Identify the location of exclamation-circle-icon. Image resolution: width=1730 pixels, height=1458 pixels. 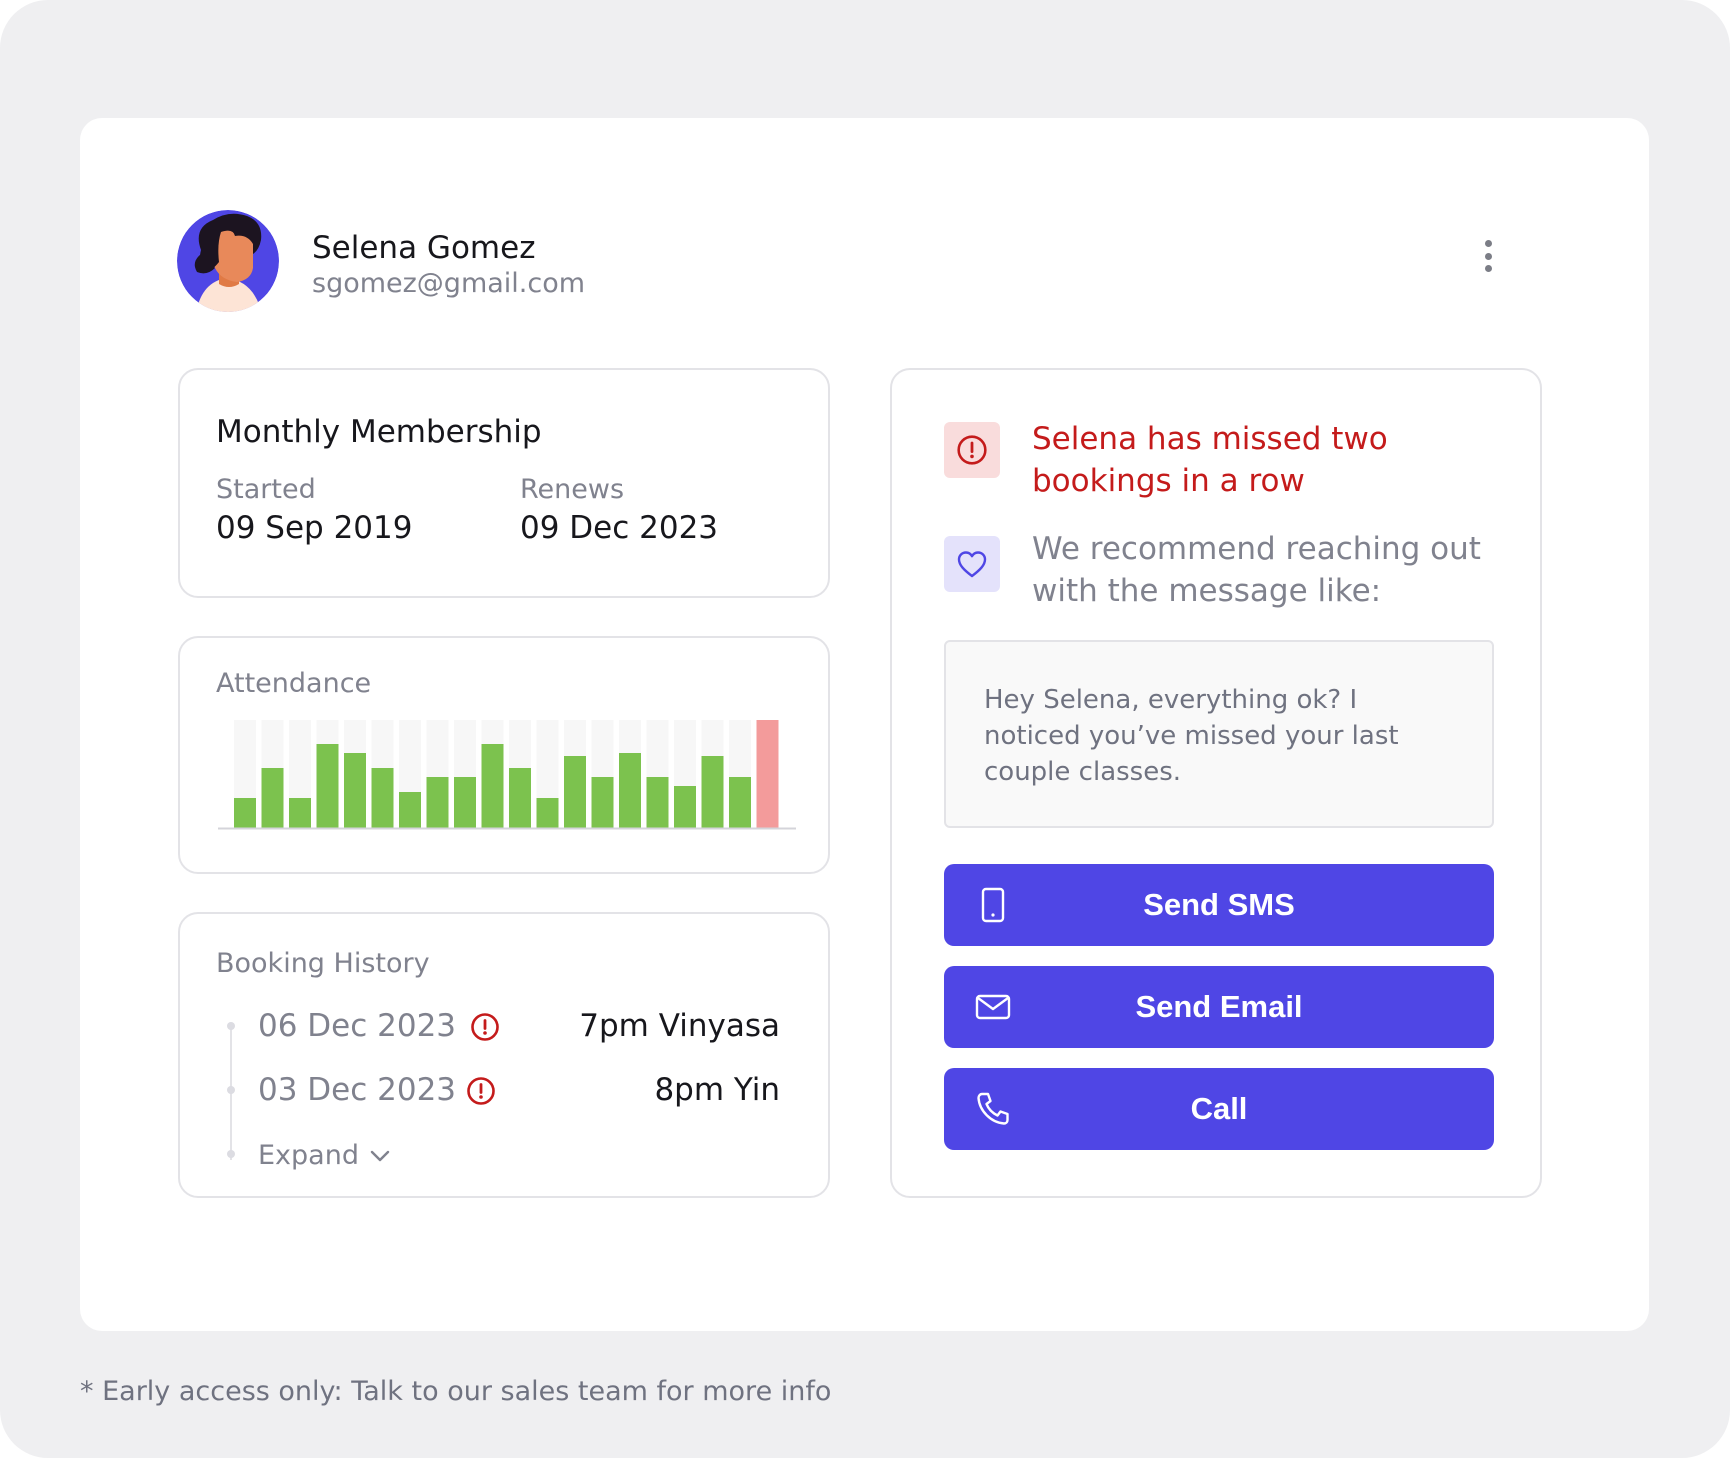
(972, 450).